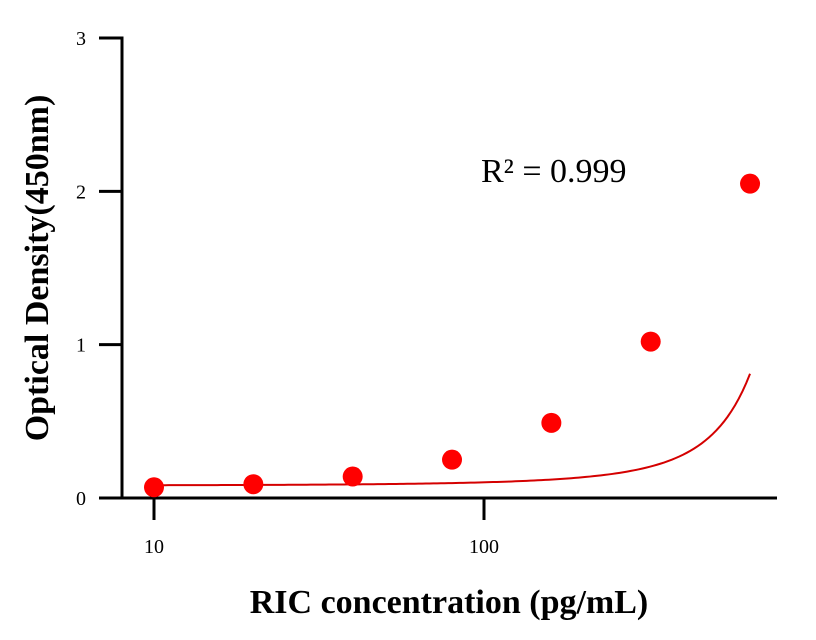 This screenshot has height=640, width=816. Describe the element at coordinates (554, 171) in the screenshot. I see `r-squared-annotation: R² = 0.999` at that location.